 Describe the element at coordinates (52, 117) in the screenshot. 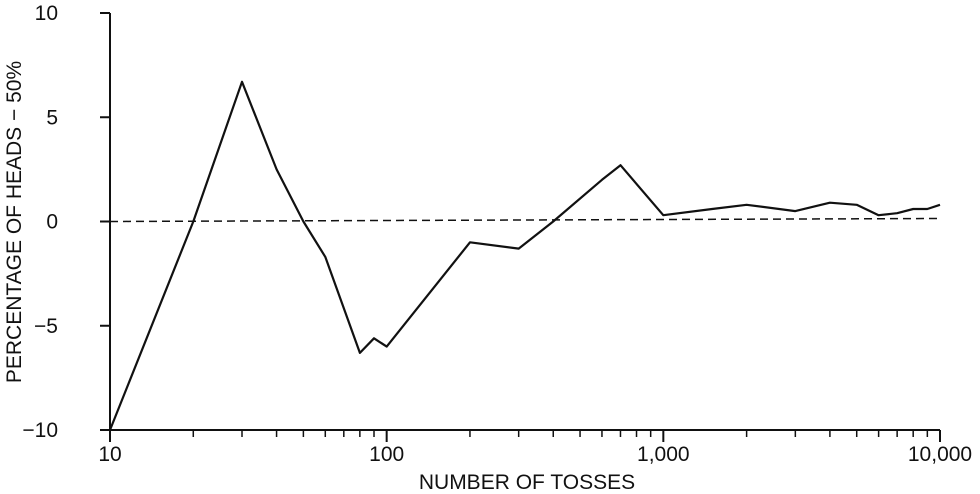

I see `y-tick-label: 5` at that location.